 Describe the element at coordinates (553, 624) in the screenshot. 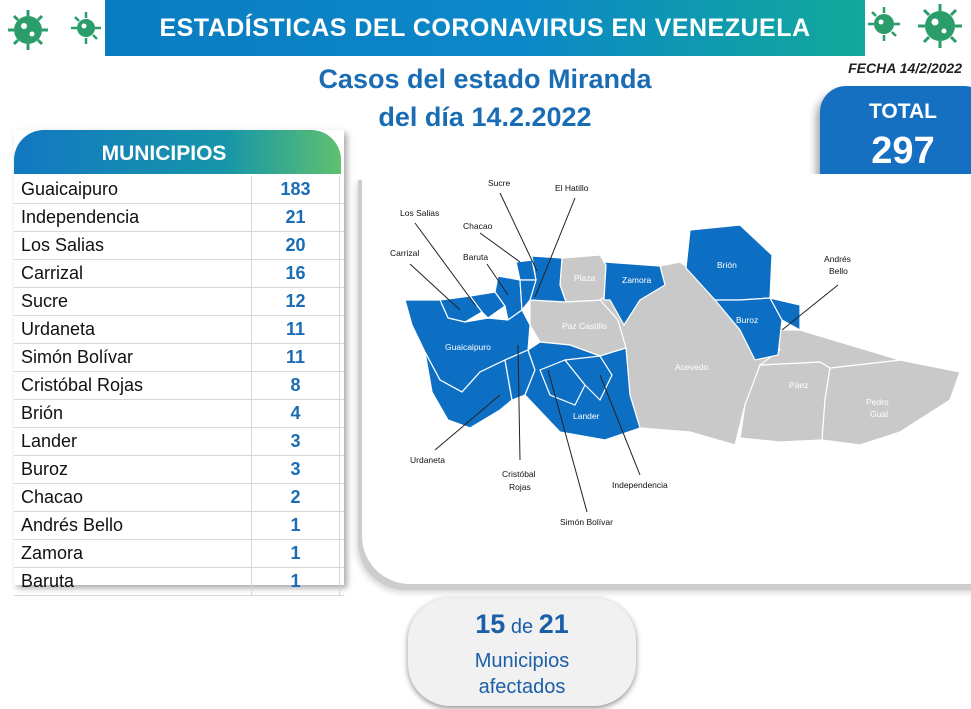

I see `affected-total: 21` at that location.